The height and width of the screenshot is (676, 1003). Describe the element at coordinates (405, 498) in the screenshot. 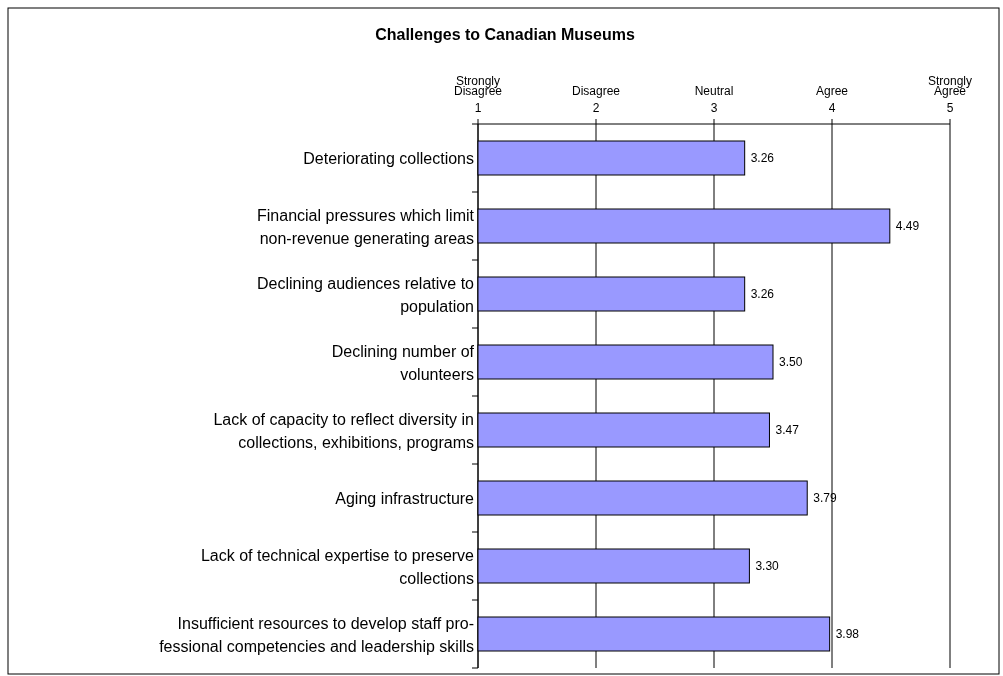

I see `y-tick-label: Aging infrastructure` at that location.